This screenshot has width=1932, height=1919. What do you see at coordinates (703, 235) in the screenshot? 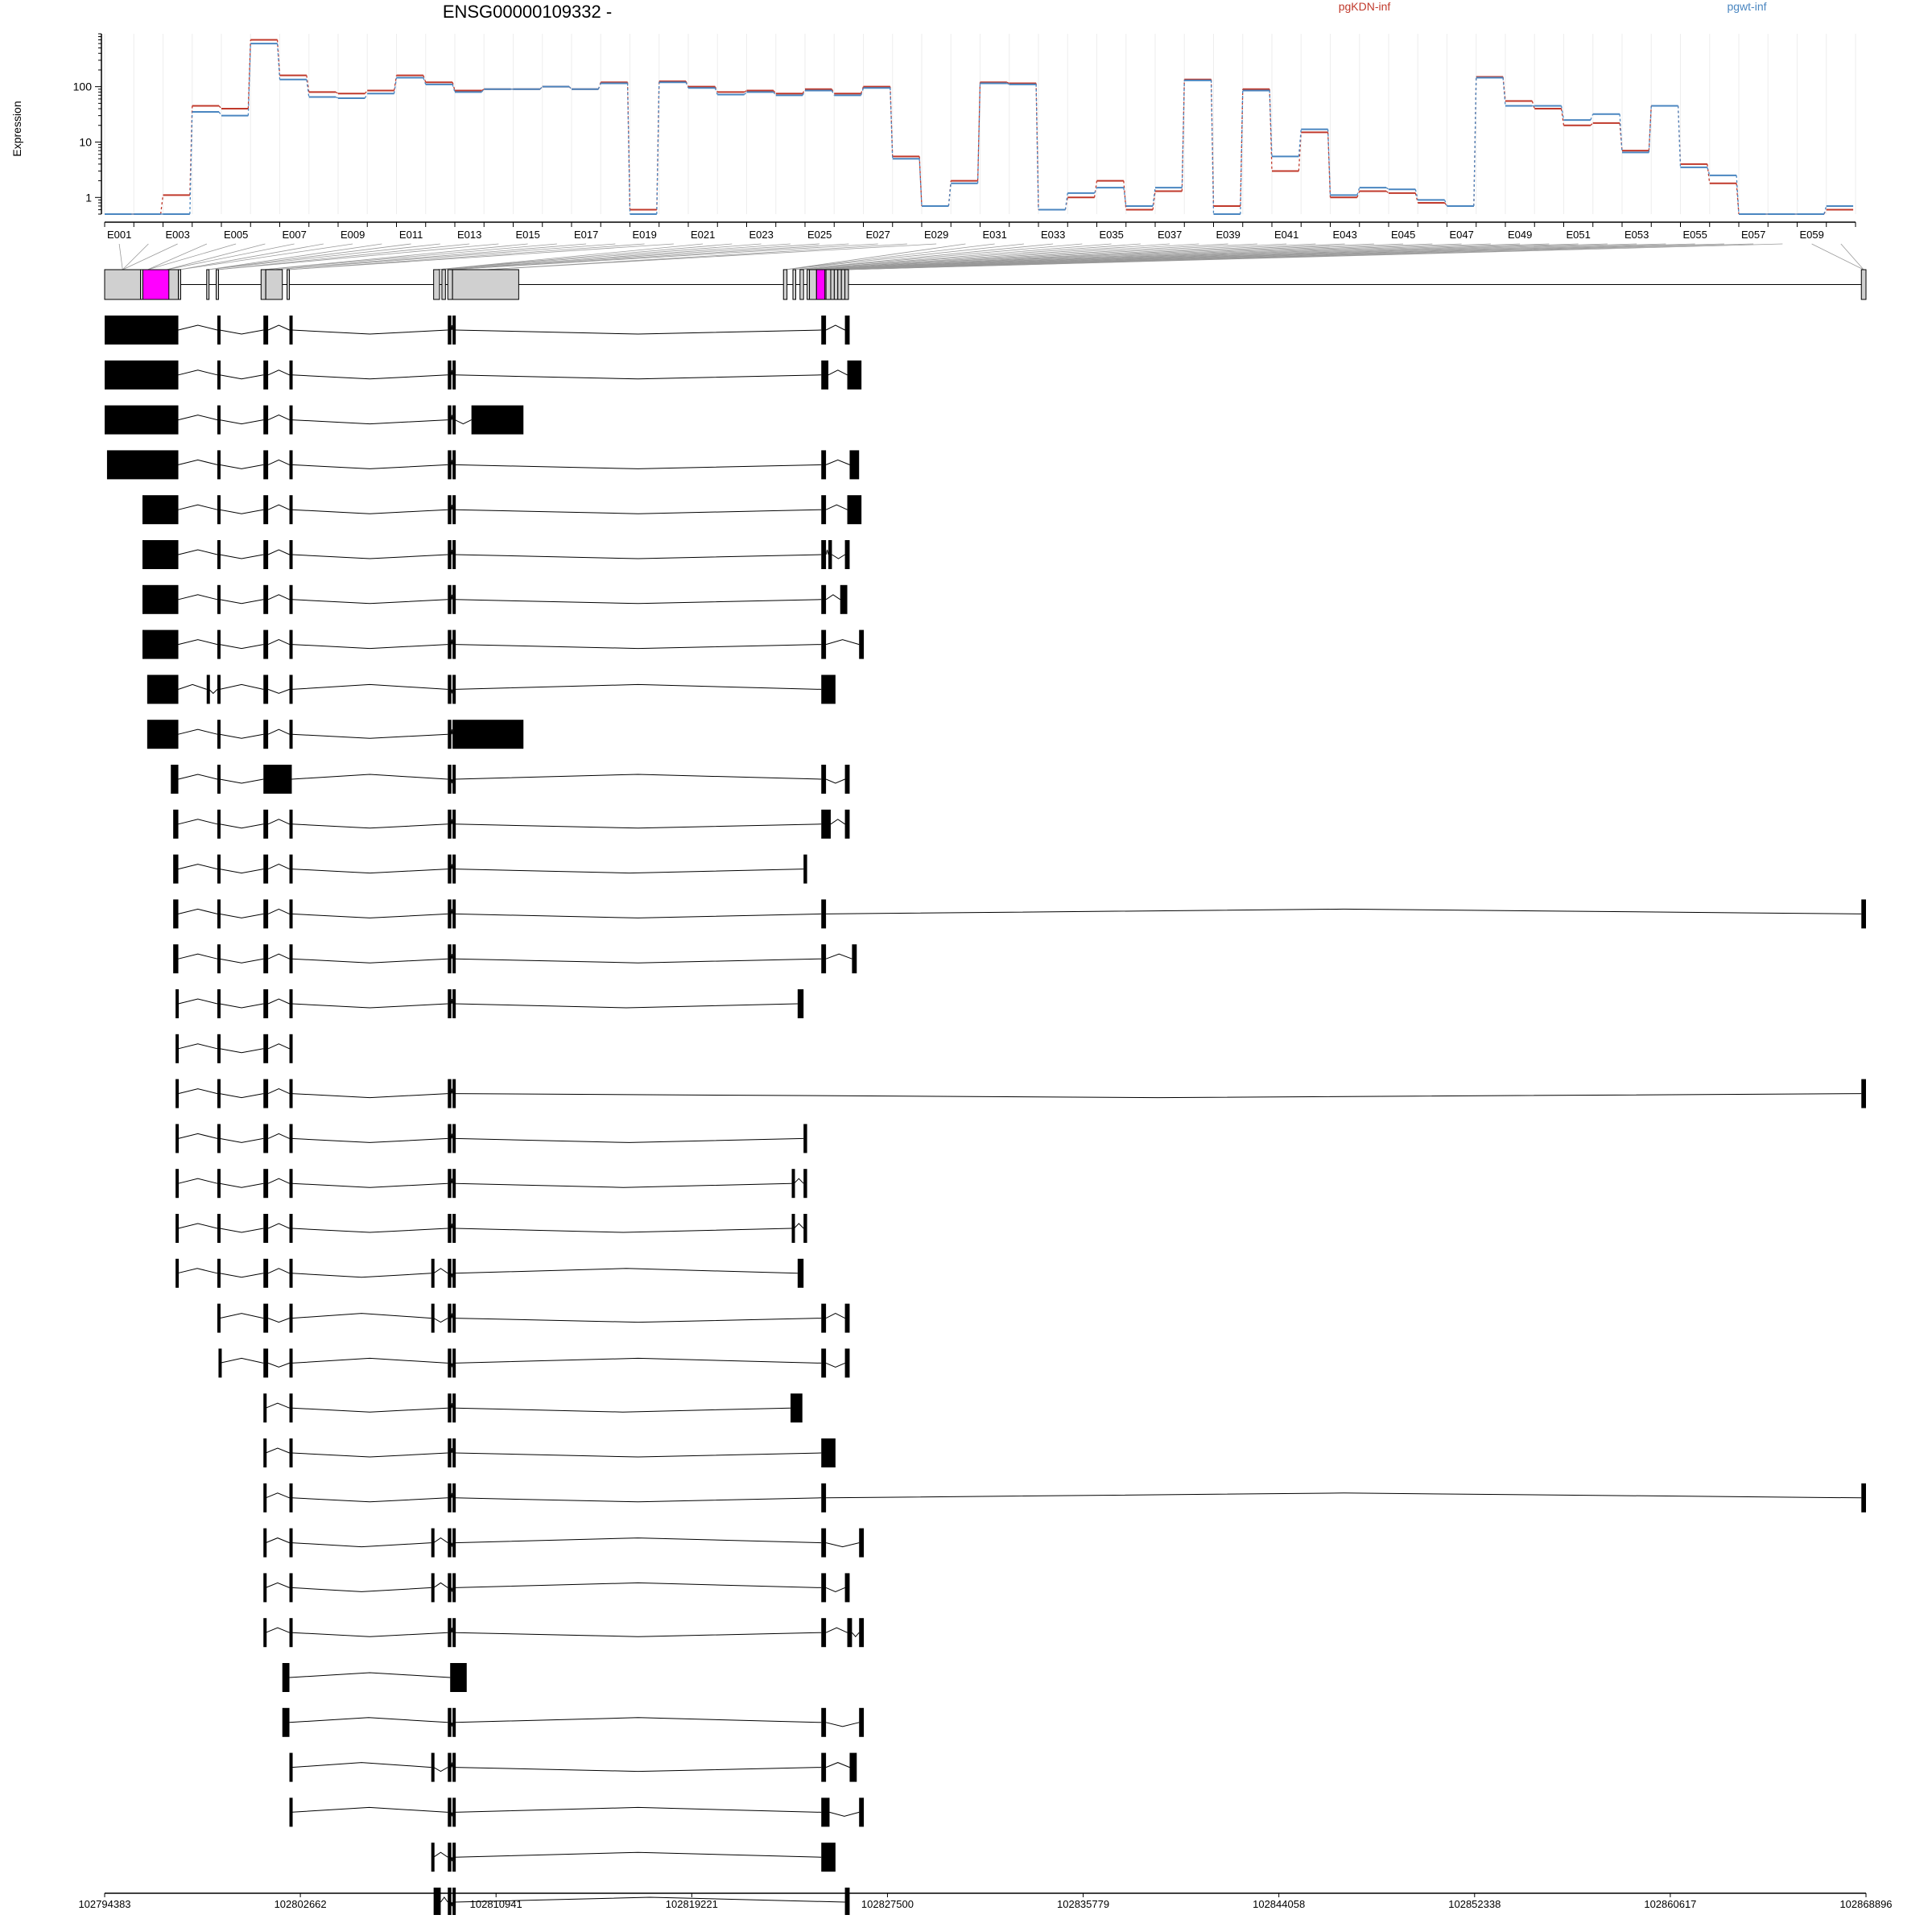
I see `exon-label: E021` at bounding box center [703, 235].